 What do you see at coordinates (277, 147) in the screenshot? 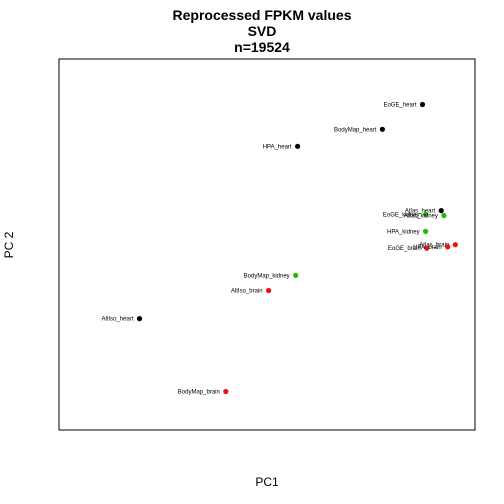
I see `point-label-hpa-heart: HPA_heart` at bounding box center [277, 147].